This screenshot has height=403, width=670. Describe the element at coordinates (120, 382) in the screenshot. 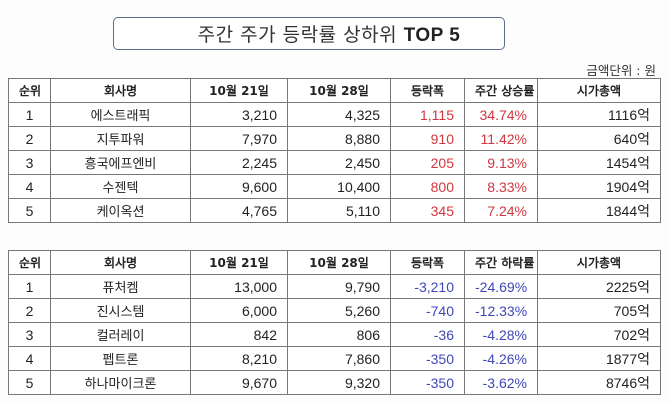

I see `company-cell: 하나마이크론` at that location.